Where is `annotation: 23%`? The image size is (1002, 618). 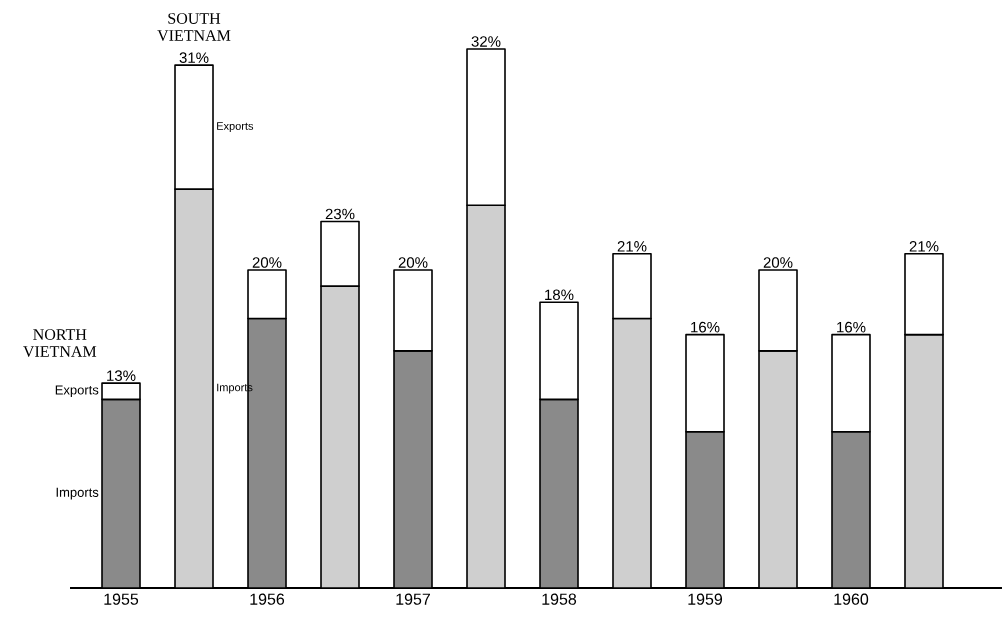
annotation: 23% is located at coordinates (340, 214).